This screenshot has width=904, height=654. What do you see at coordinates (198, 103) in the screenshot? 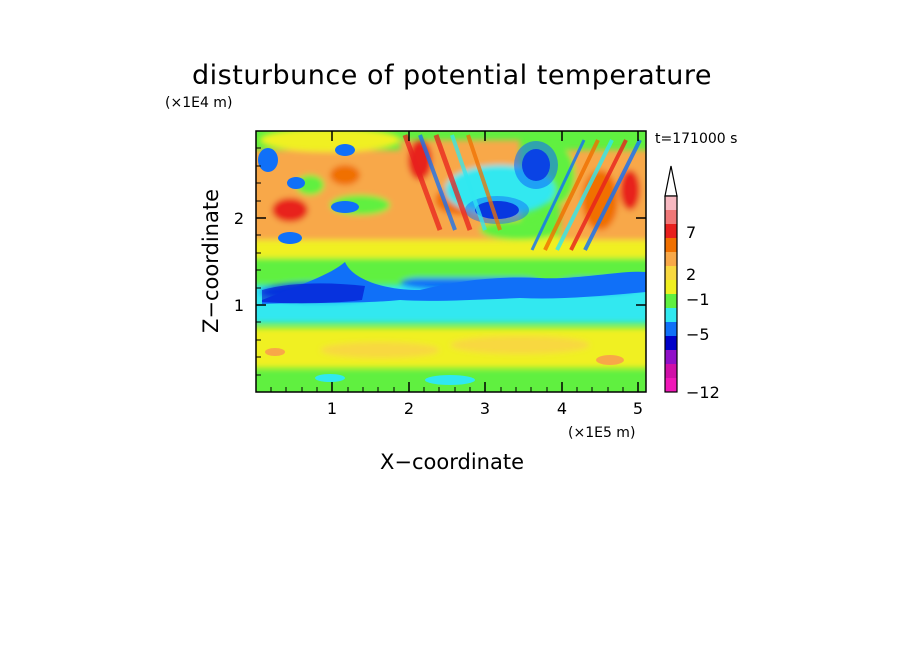
I see `y-scale-label: (×1E4 m)` at bounding box center [198, 103].